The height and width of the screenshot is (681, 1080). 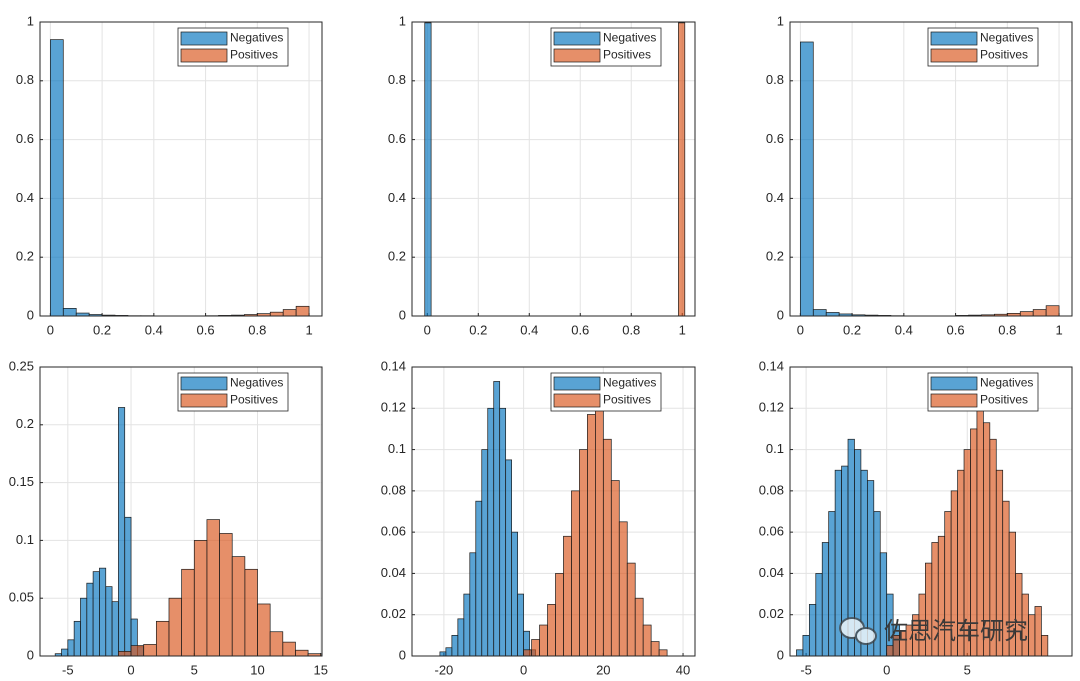 What do you see at coordinates (25, 79) in the screenshot?
I see `y-tick-label: 0.8` at bounding box center [25, 79].